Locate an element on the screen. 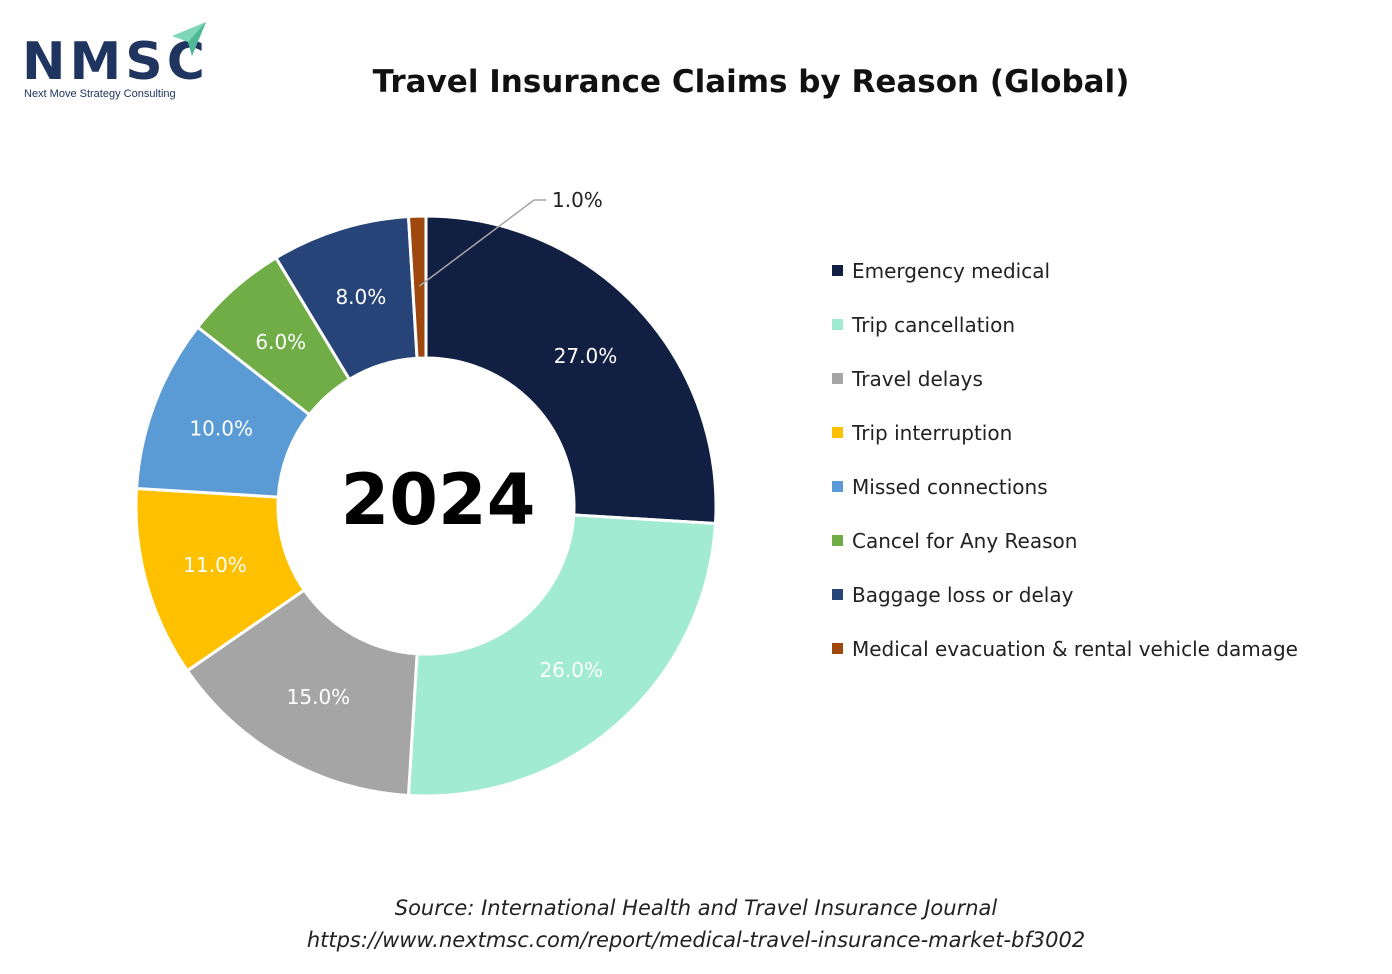 The width and height of the screenshot is (1392, 974). legend-label: Trip cancellation is located at coordinates (934, 325).